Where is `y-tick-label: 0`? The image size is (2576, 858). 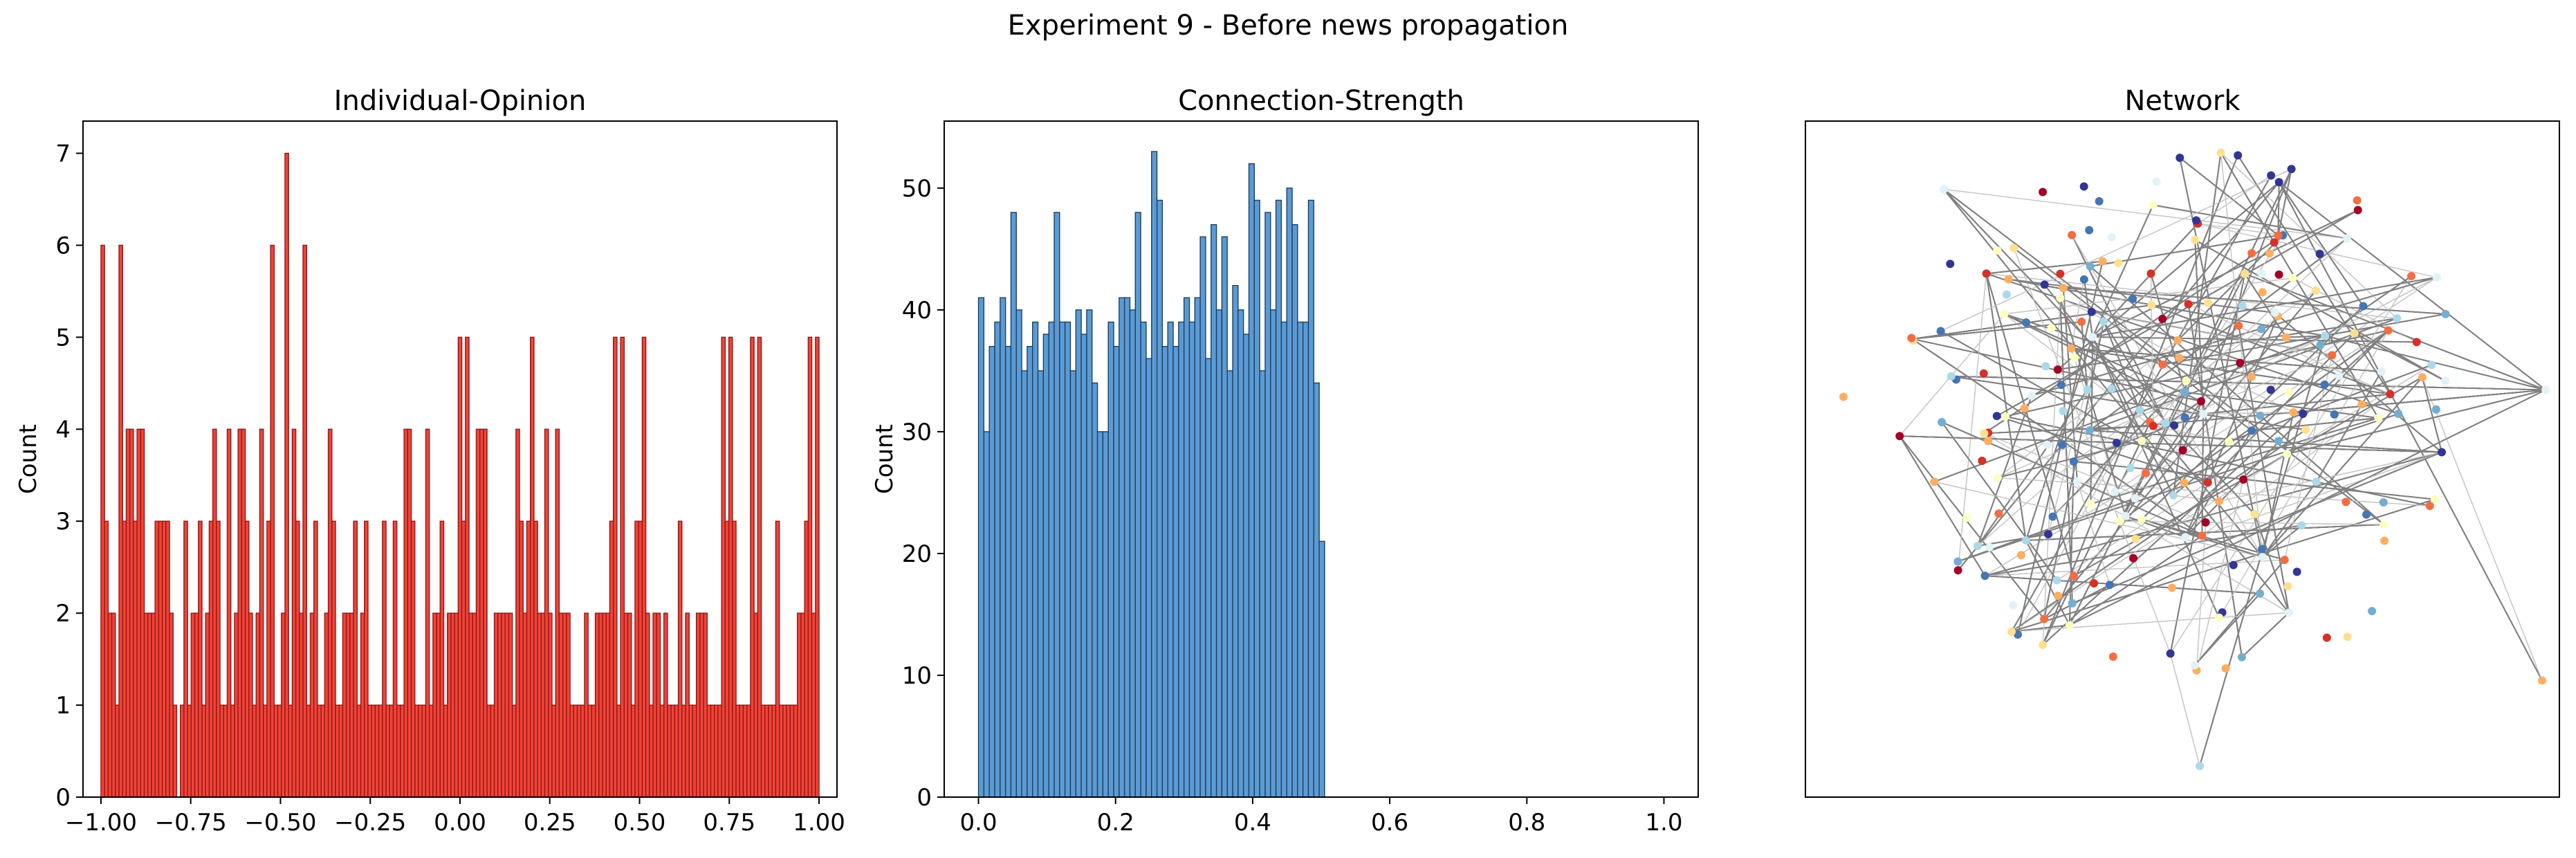 y-tick-label: 0 is located at coordinates (924, 798).